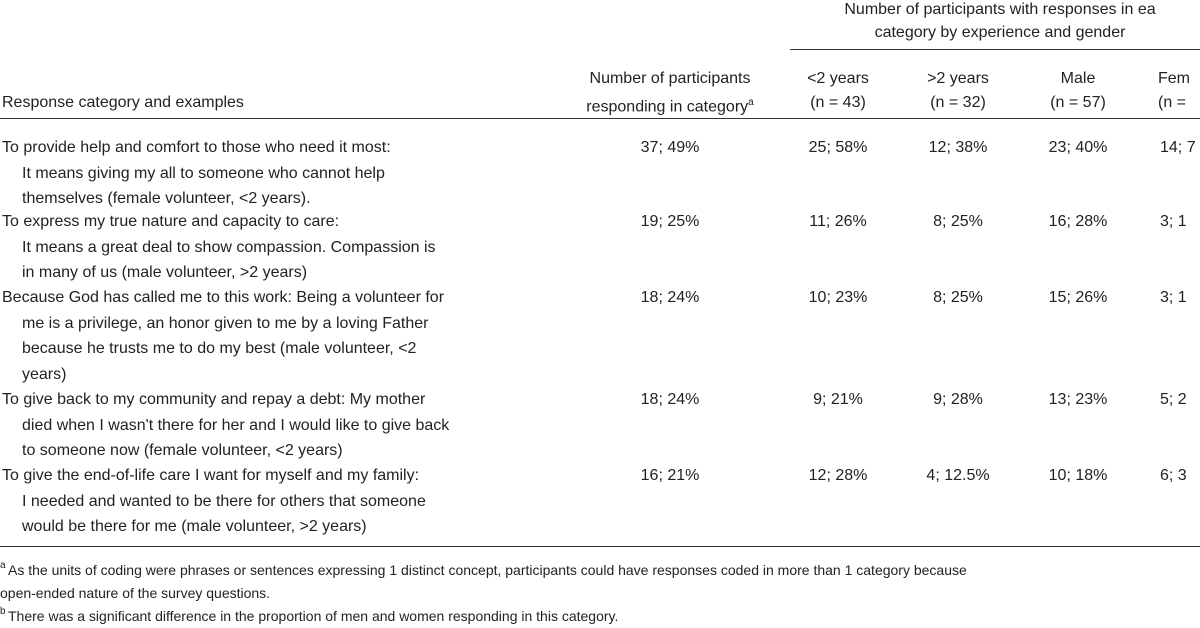 The height and width of the screenshot is (628, 1200). Describe the element at coordinates (670, 106) in the screenshot. I see `column-header: responding in categorya` at that location.